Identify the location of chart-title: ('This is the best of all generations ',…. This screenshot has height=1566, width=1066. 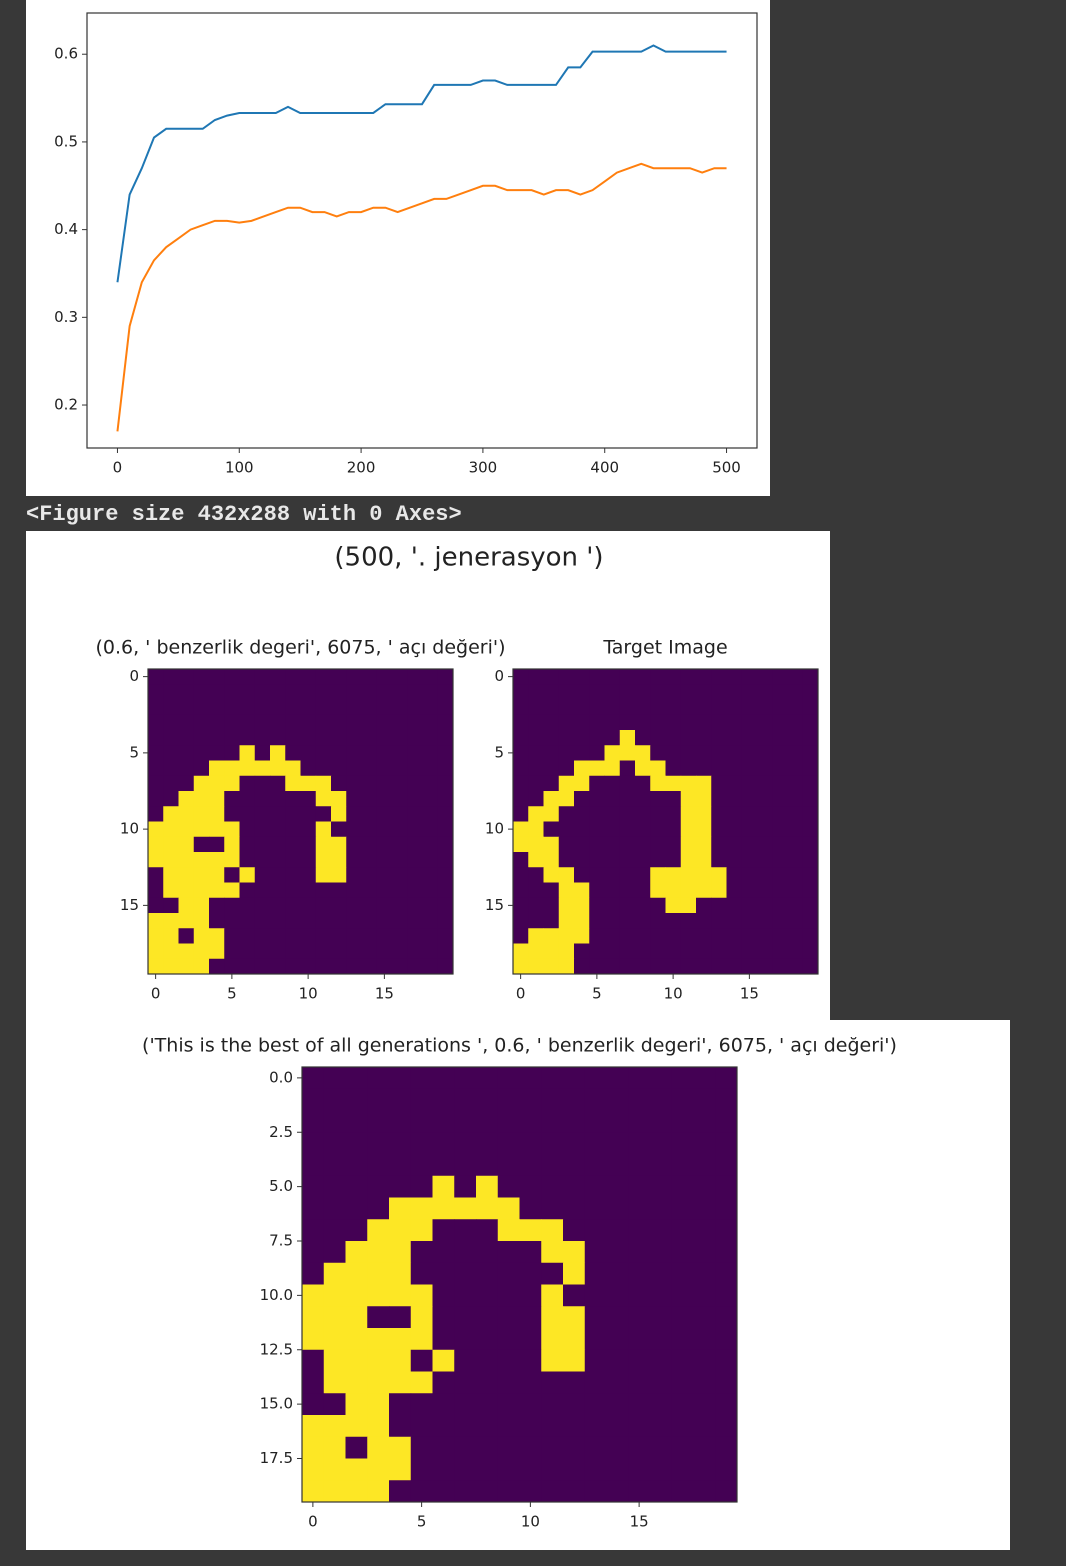
(519, 1046).